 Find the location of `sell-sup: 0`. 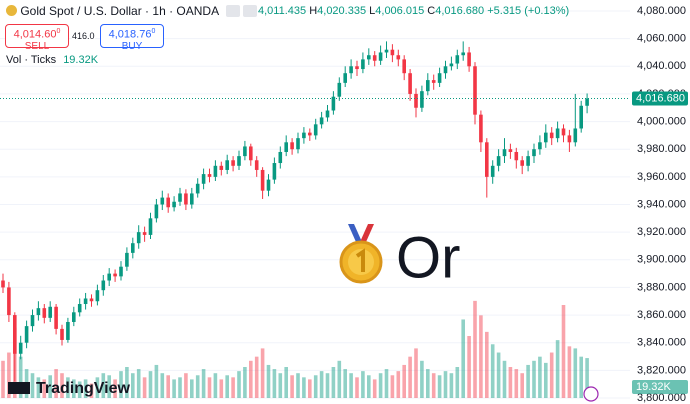

sell-sup: 0 is located at coordinates (58, 31).